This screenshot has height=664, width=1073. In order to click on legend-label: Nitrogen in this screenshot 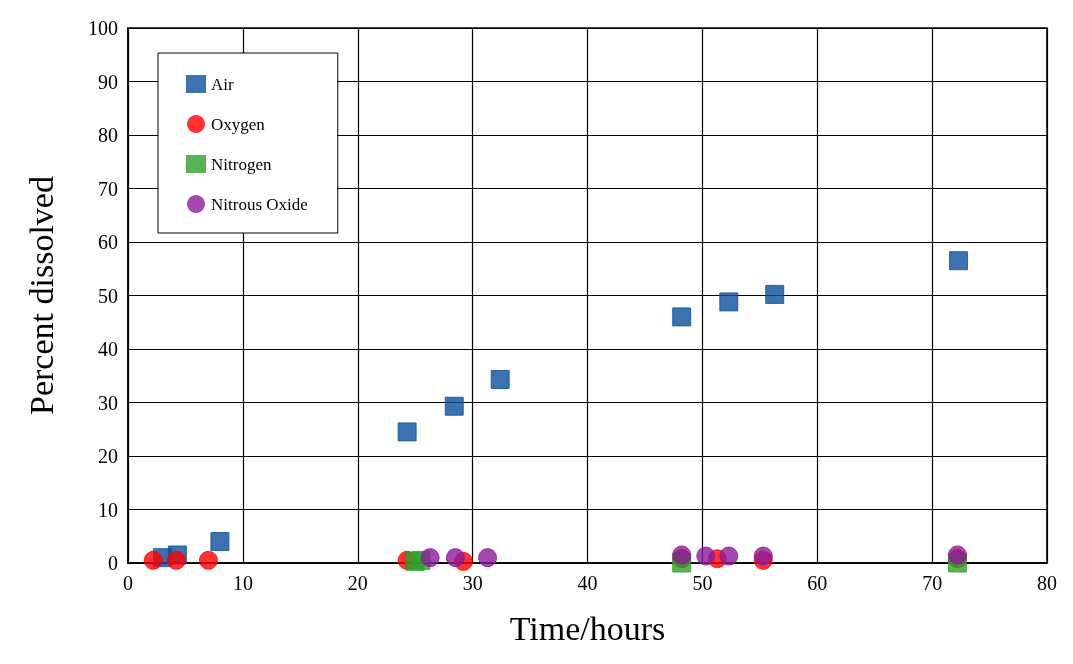, I will do `click(241, 164)`.